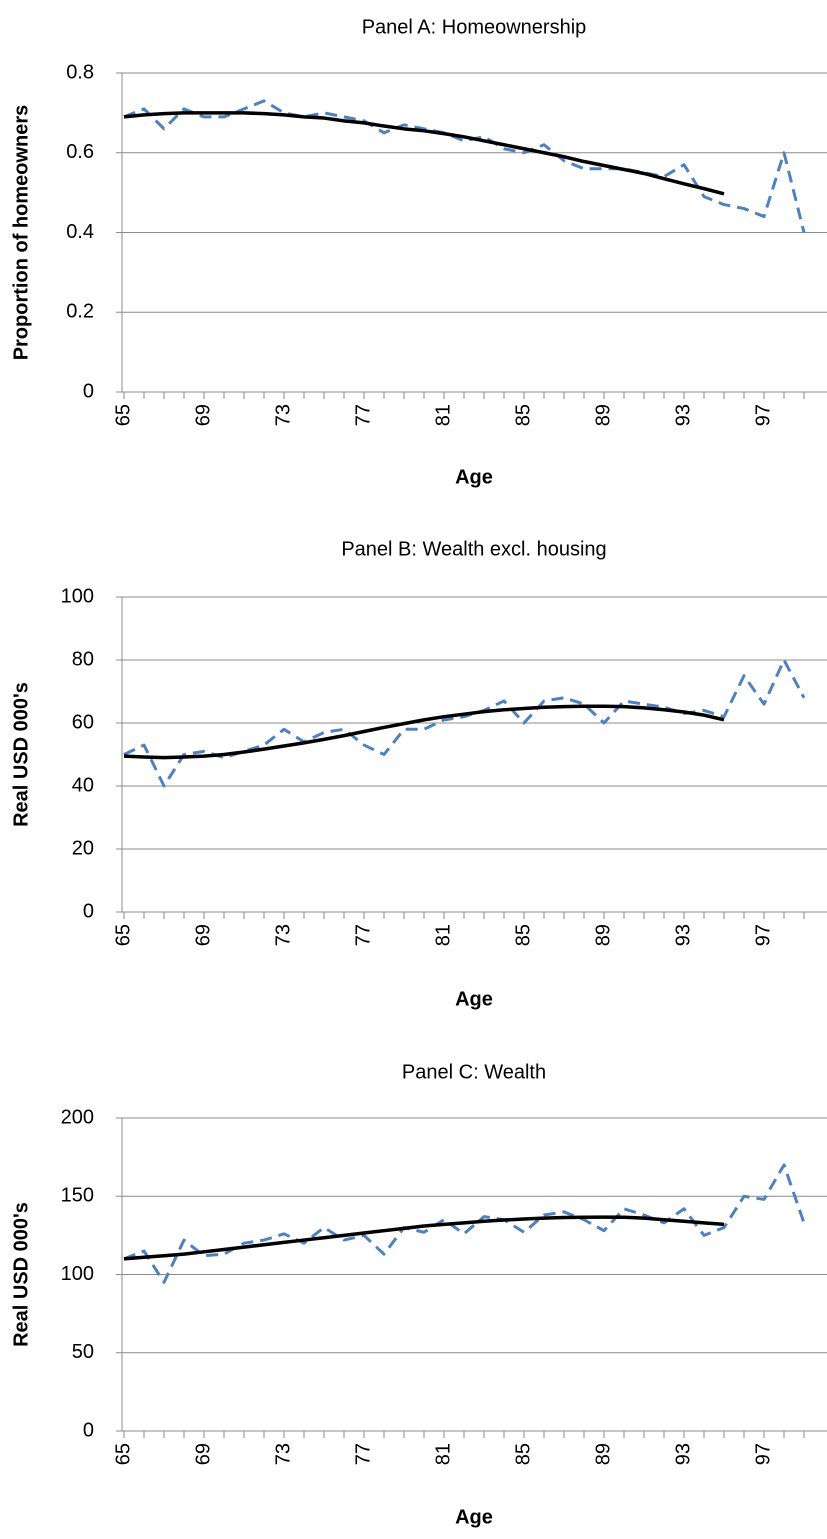 The height and width of the screenshot is (1539, 827). I want to click on y-tick-label: 60, so click(83, 722).